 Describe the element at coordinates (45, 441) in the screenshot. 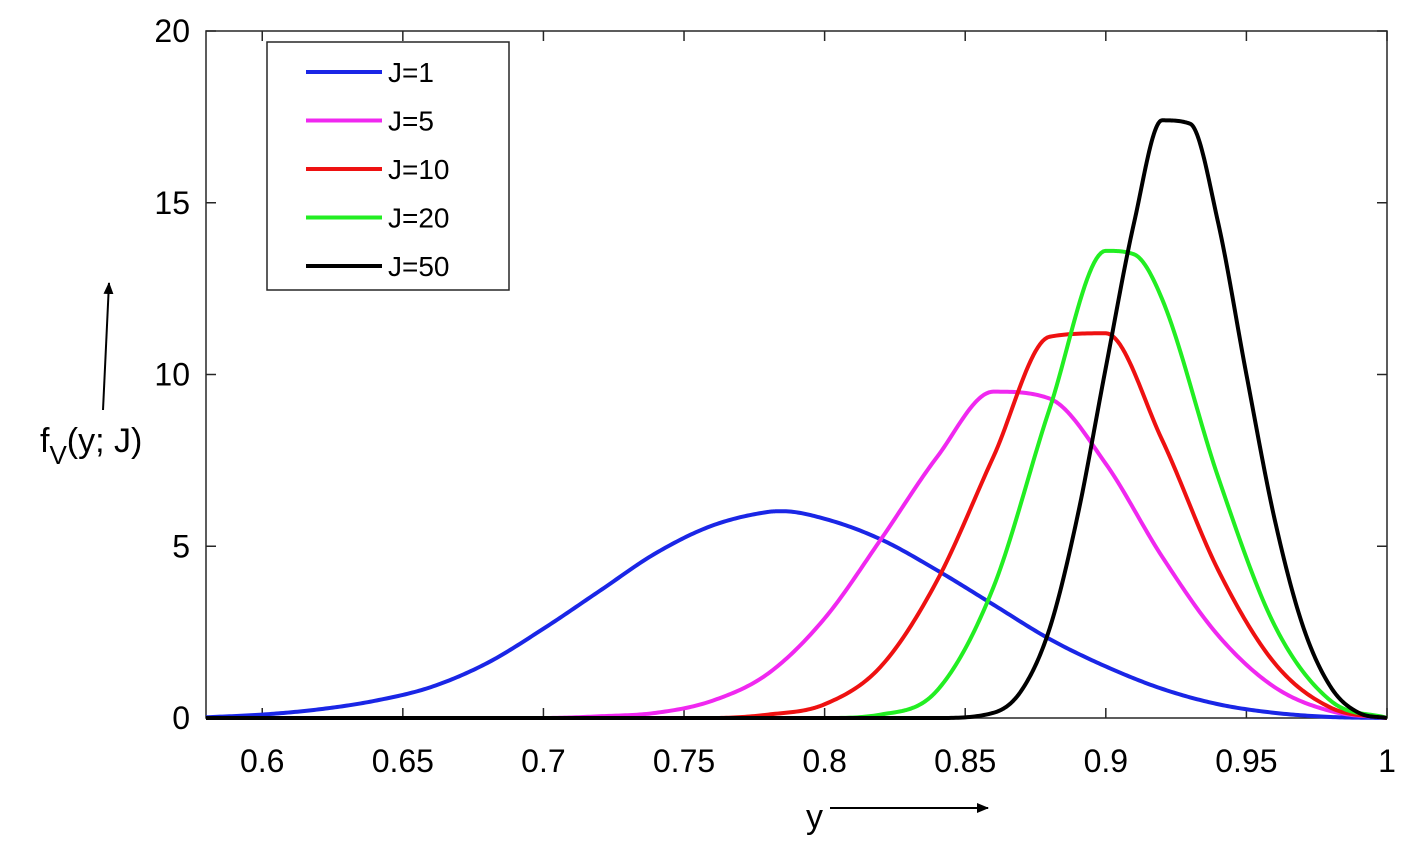

I see `y-axis-label-main: f` at that location.